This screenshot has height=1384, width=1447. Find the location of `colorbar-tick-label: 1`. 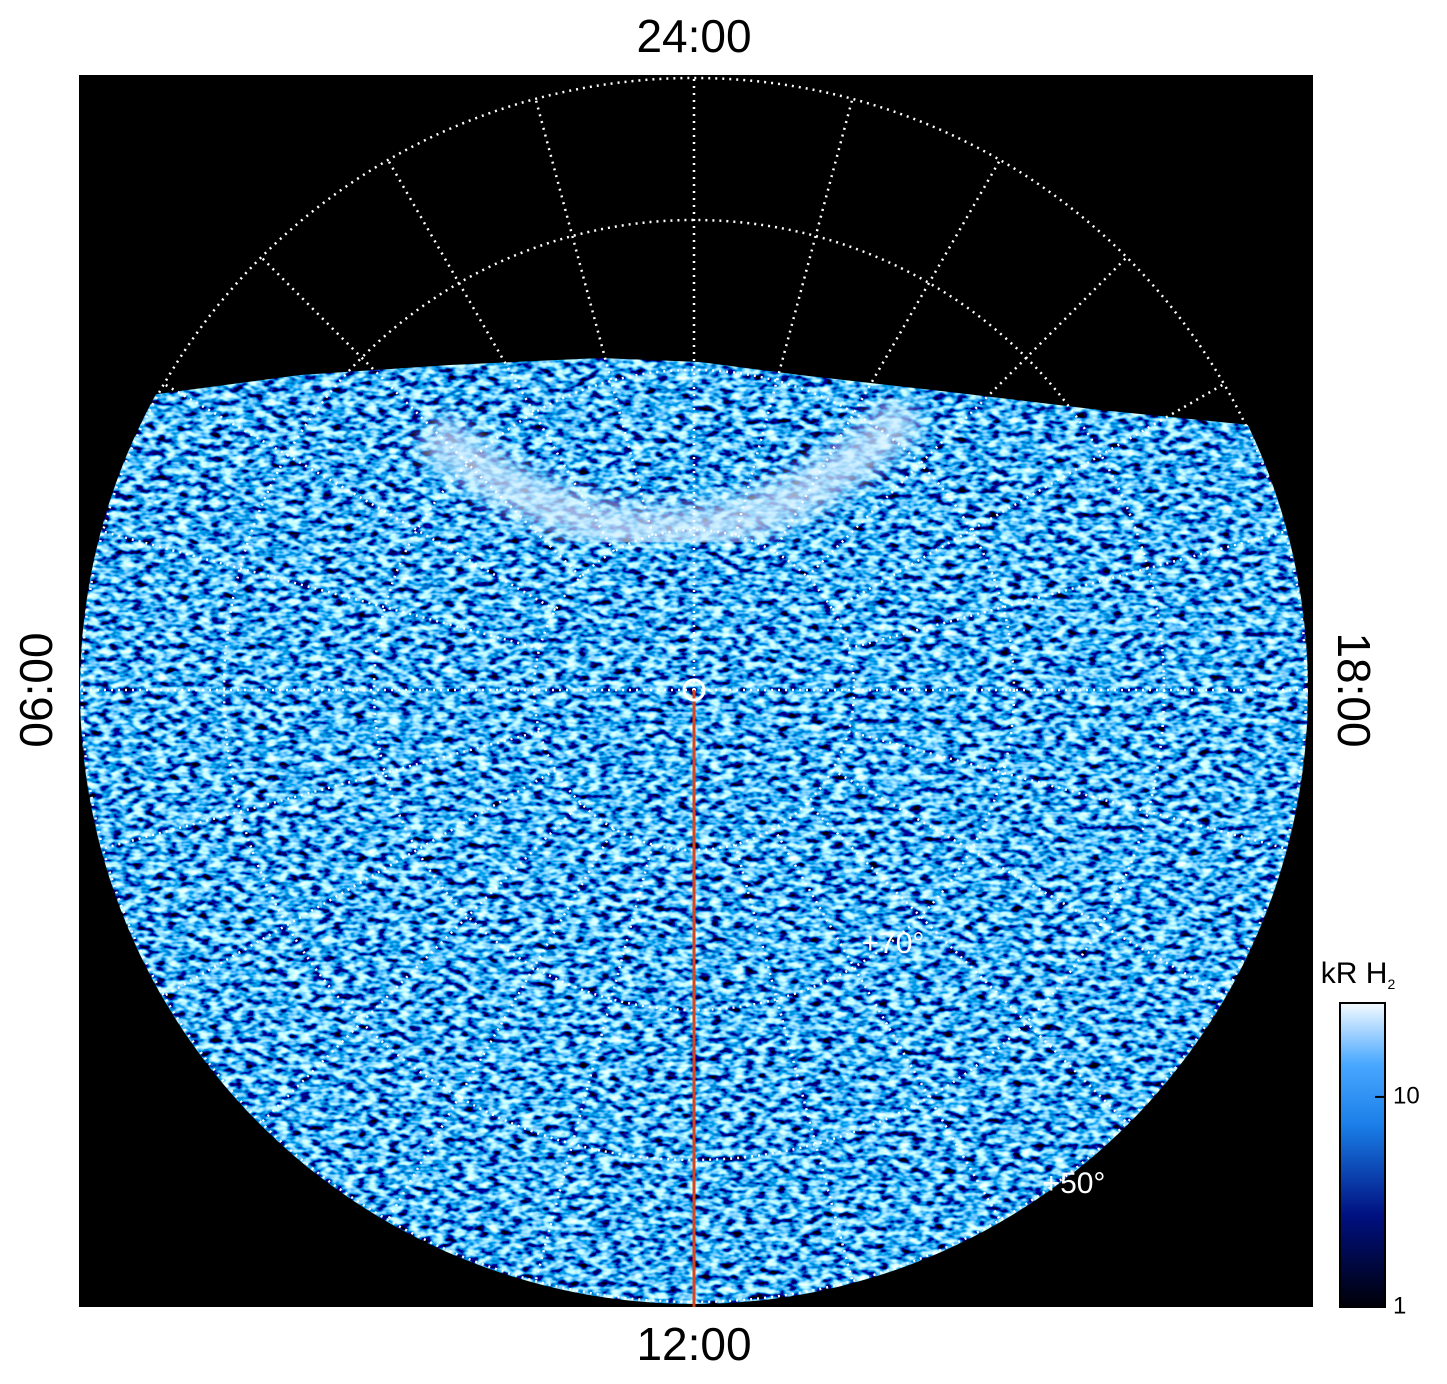

colorbar-tick-label: 1 is located at coordinates (1399, 1305).